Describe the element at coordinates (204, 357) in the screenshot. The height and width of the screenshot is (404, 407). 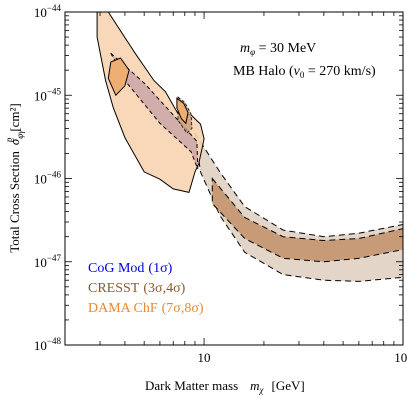
I see `x-tick-label: 10` at that location.